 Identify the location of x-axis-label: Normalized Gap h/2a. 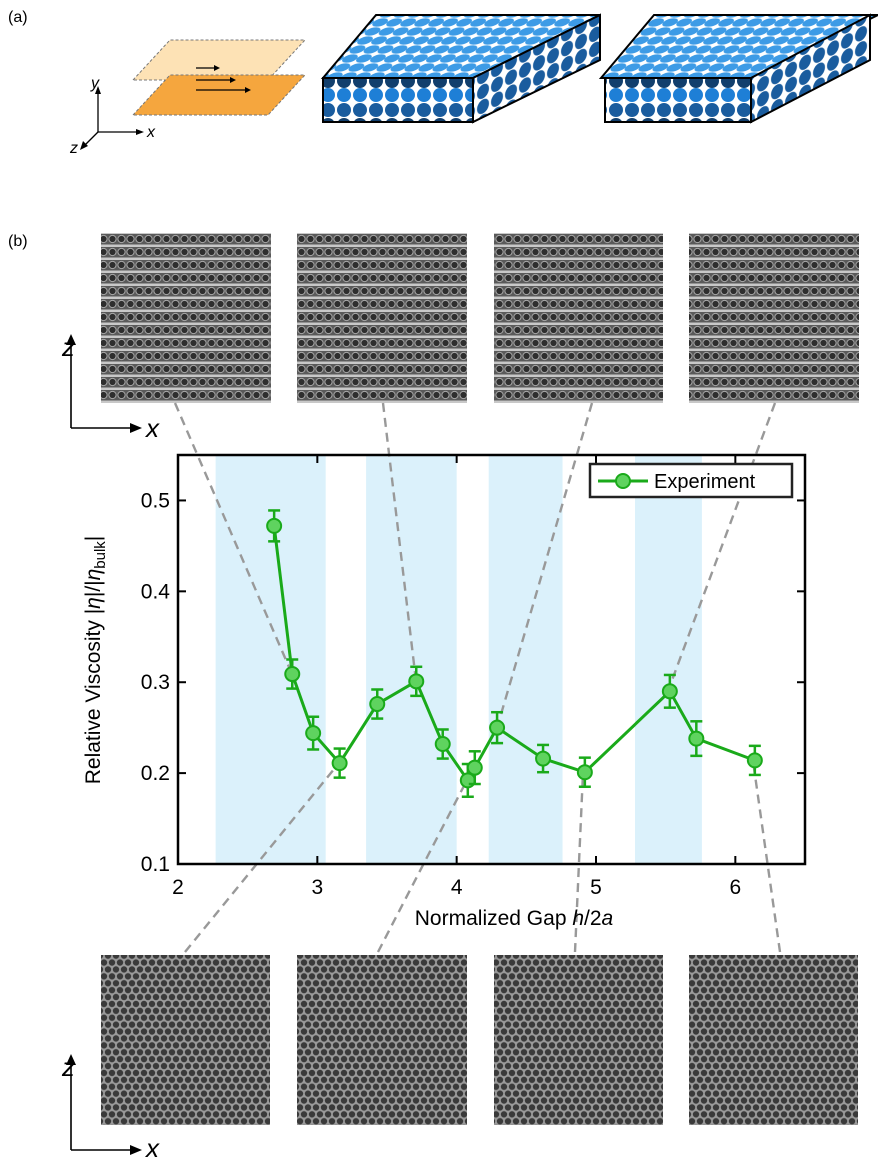
(514, 918).